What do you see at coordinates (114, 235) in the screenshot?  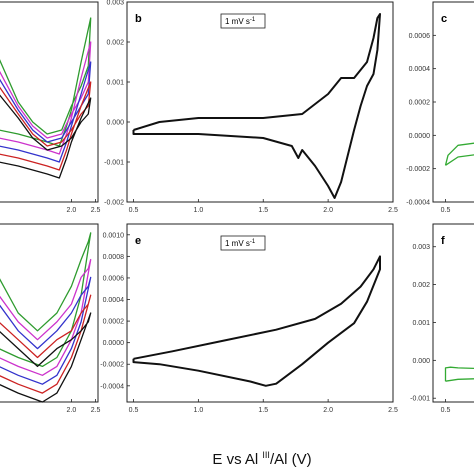 I see `y-tick-label: 0.0010` at bounding box center [114, 235].